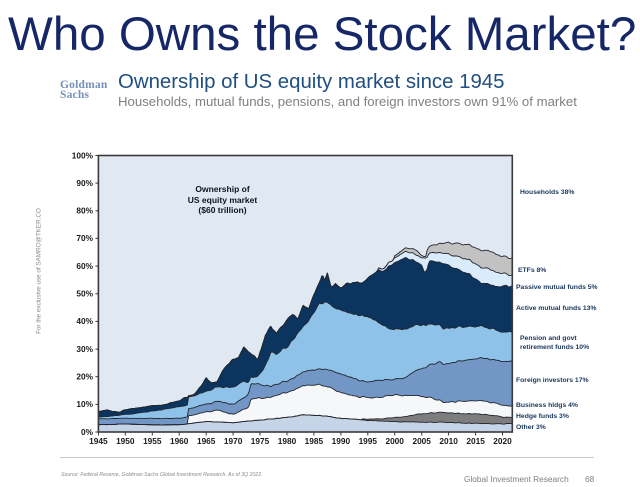 Image resolution: width=640 pixels, height=487 pixels. Describe the element at coordinates (84, 349) in the screenshot. I see `svg-text: 30%` at that location.